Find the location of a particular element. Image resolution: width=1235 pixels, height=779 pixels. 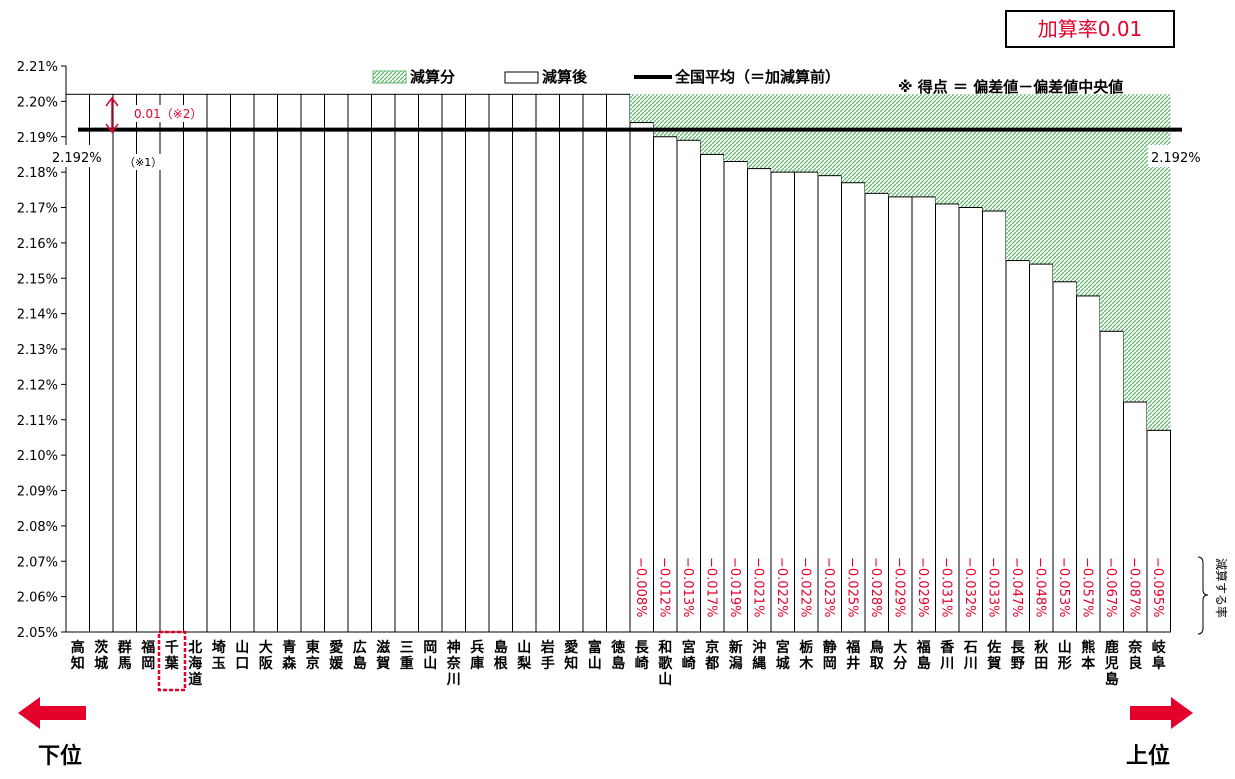

category-label: 愛知 is located at coordinates (571, 655).